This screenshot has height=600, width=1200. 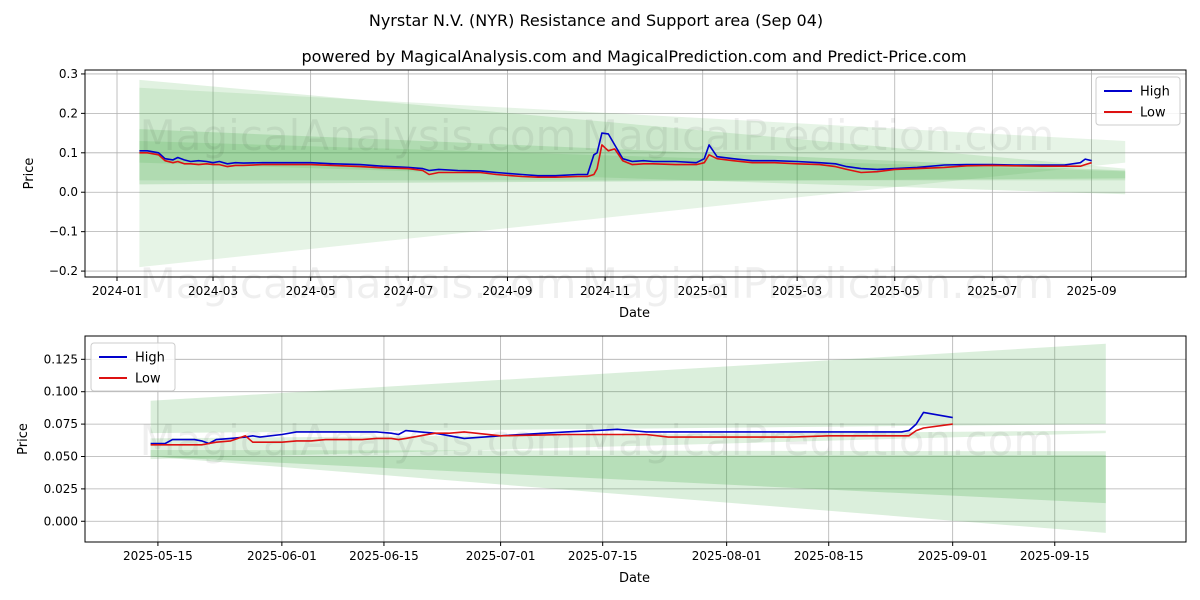 I want to click on x-tick-label: 2024-07, so click(x=408, y=291).